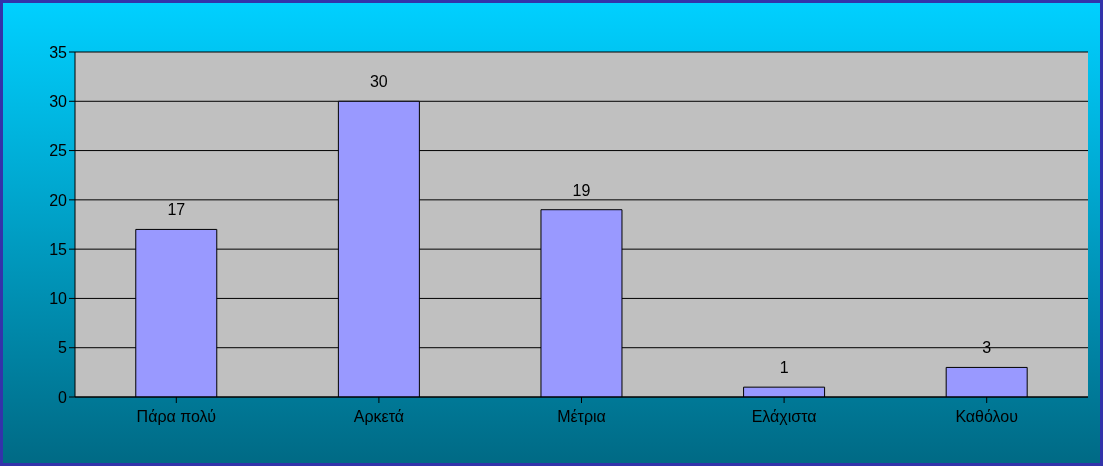  What do you see at coordinates (63, 397) in the screenshot?
I see `y-tick-label: 0` at bounding box center [63, 397].